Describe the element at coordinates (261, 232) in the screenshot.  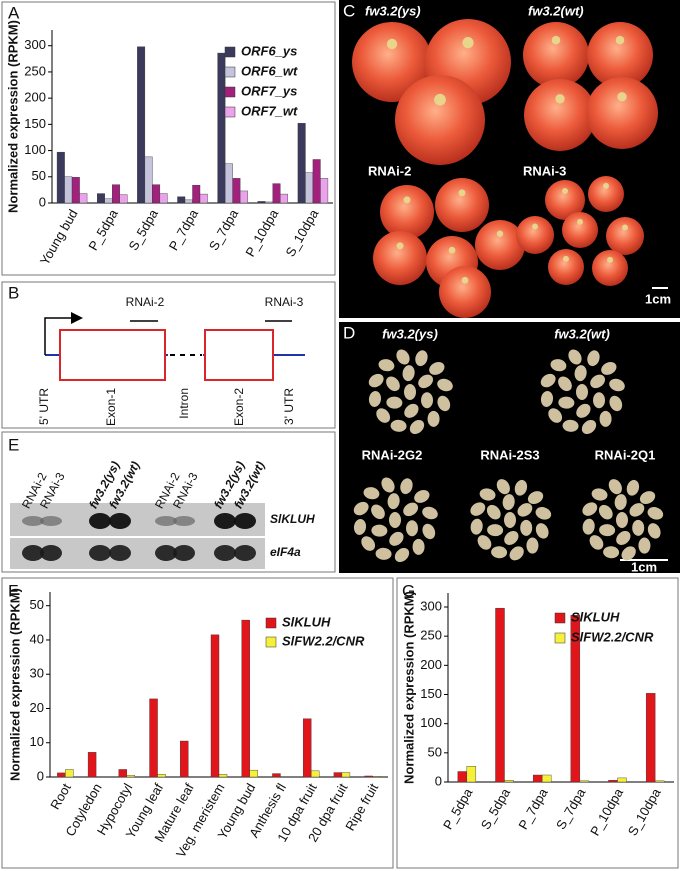
I see `x-tick-label: P_10dpa` at that location.